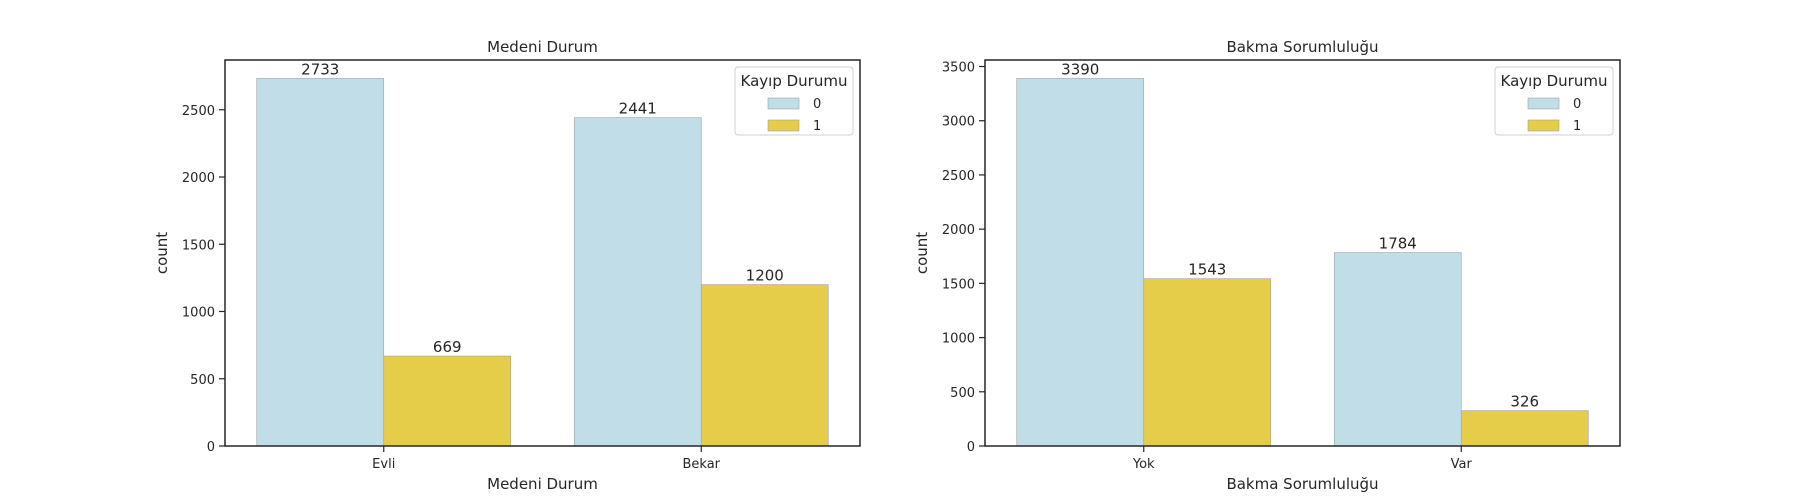  What do you see at coordinates (1398, 244) in the screenshot?
I see `panel-2-bar-value-label: 1784` at bounding box center [1398, 244].